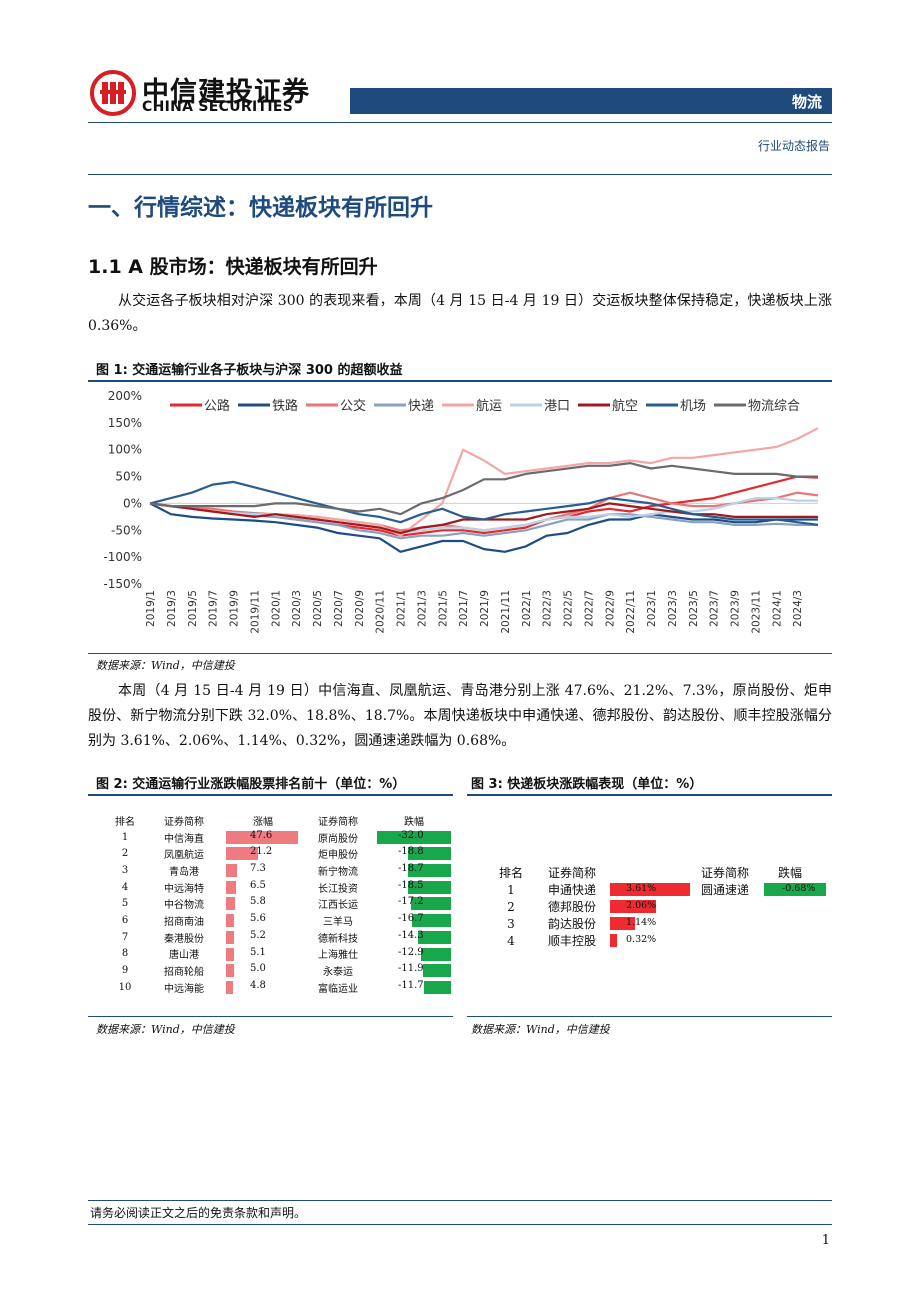 This screenshot has height=1302, width=920. What do you see at coordinates (587, 784) in the screenshot?
I see `figure-3-title: 图 3: 快递板块涨跌幅表现（单位：%）` at bounding box center [587, 784].